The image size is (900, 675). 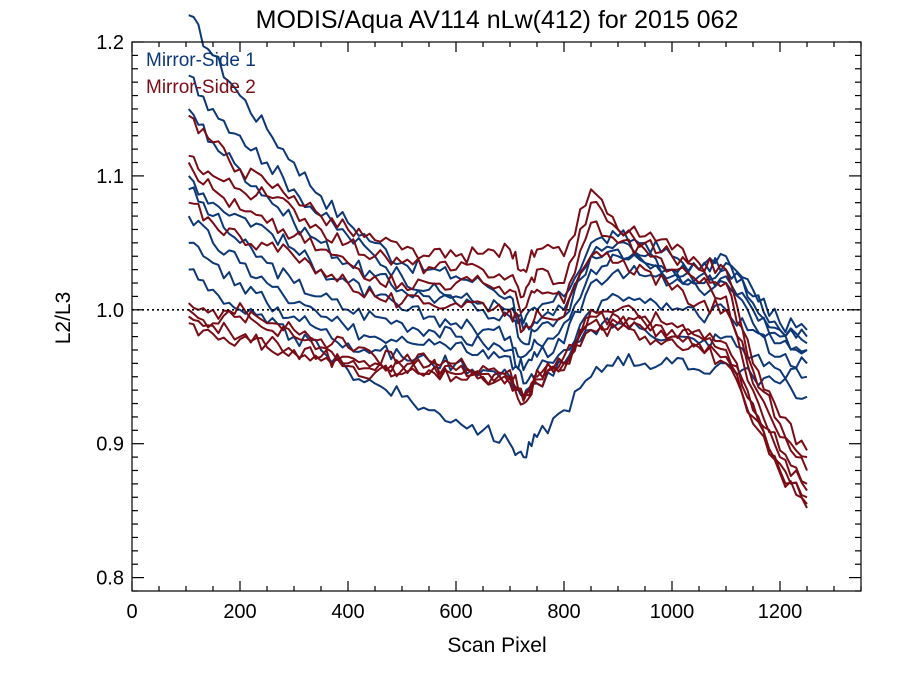 What do you see at coordinates (455, 612) in the screenshot?
I see `x-tick-label: 600` at bounding box center [455, 612].